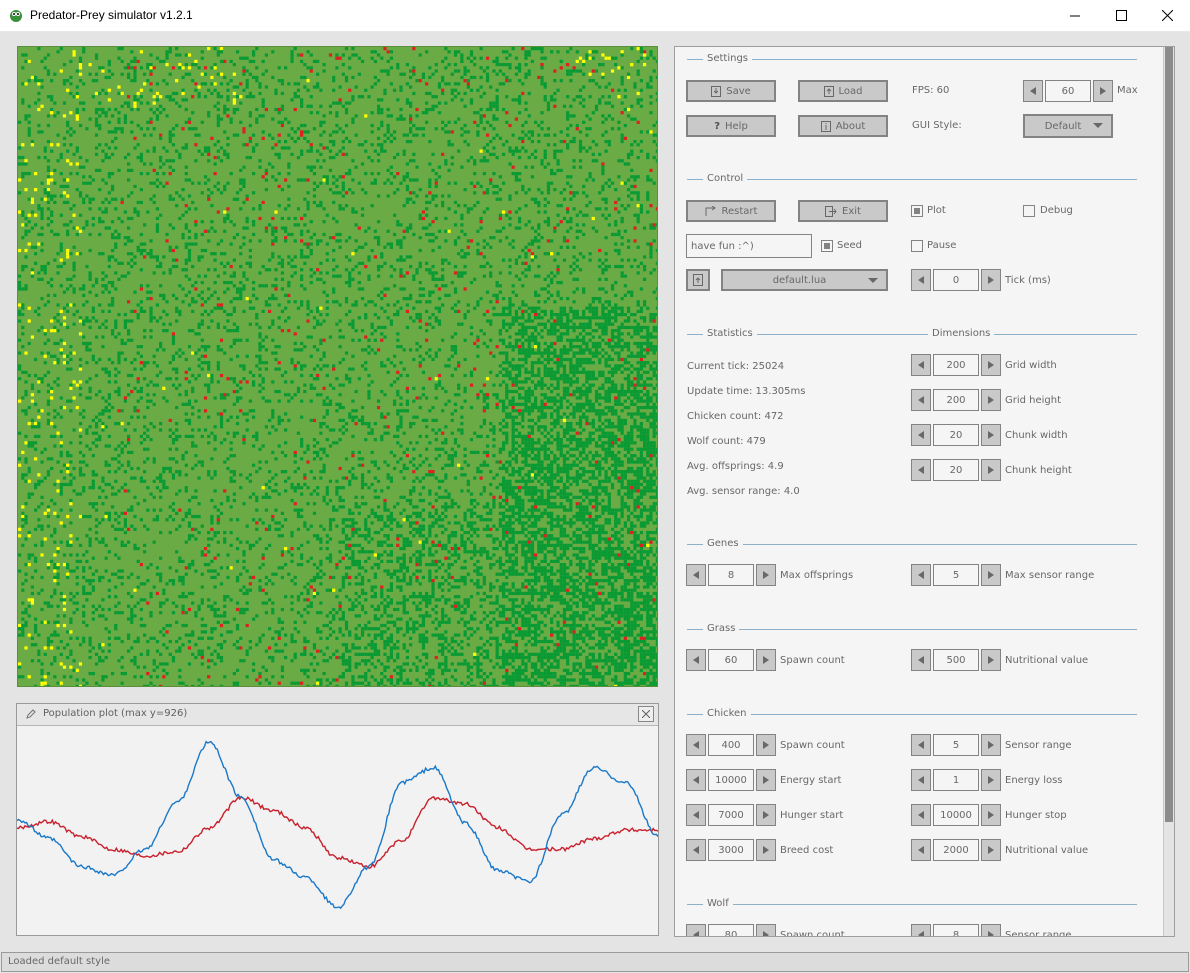 The image size is (1190, 973). I want to click on maximize-button, so click(1121, 15).